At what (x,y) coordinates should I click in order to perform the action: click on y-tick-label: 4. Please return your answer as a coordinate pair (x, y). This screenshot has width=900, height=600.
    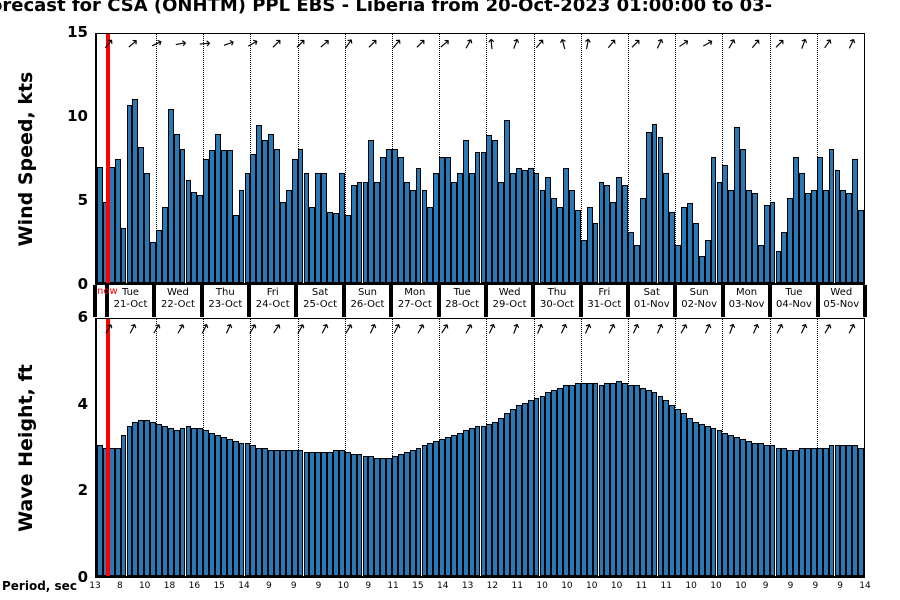
    Looking at the image, I should click on (82, 403).